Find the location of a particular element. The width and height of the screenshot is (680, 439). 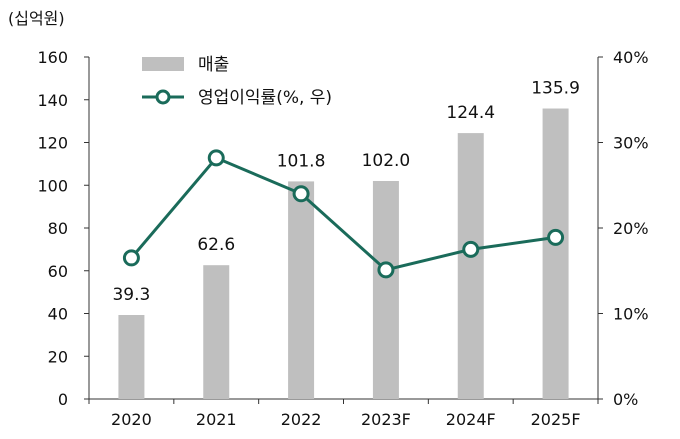

left-tick-label: 0 is located at coordinates (63, 399).